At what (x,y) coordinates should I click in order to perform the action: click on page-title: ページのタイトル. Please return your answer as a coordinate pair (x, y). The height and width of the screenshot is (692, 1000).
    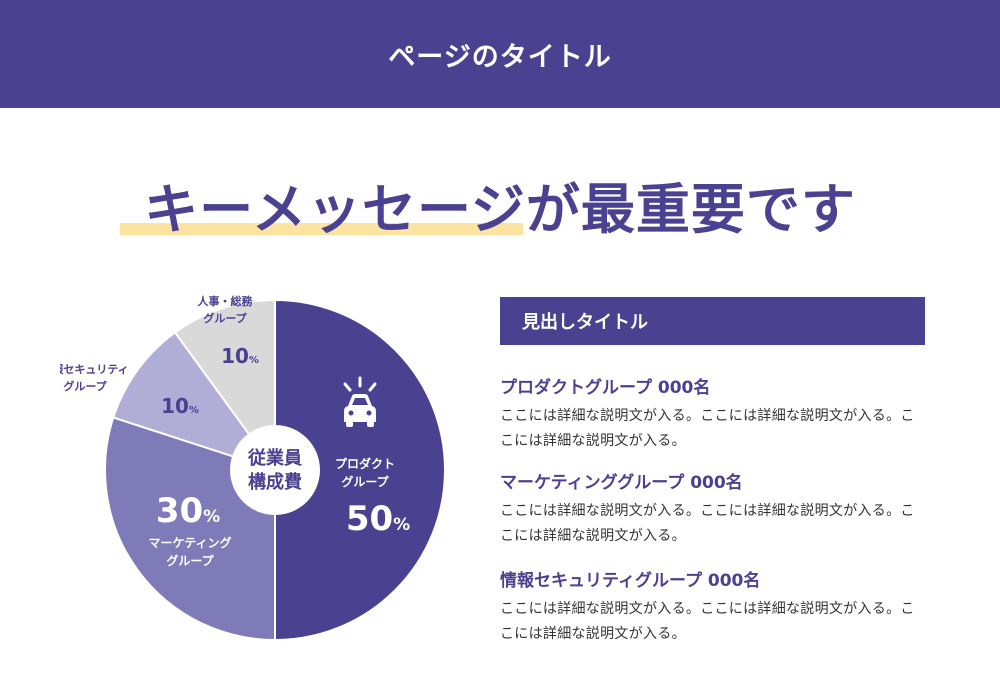
    Looking at the image, I should click on (500, 57).